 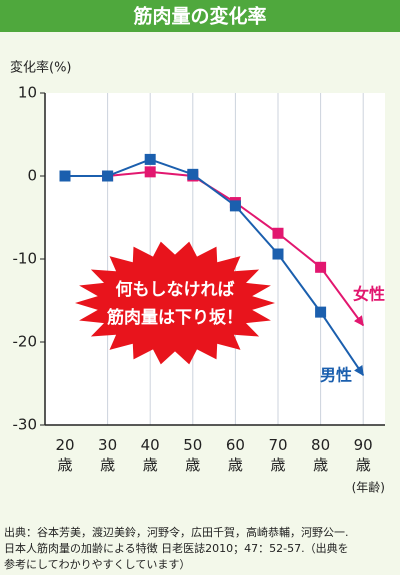 What do you see at coordinates (64, 455) in the screenshot?
I see `x-tick-label: 20 歳` at bounding box center [64, 455].